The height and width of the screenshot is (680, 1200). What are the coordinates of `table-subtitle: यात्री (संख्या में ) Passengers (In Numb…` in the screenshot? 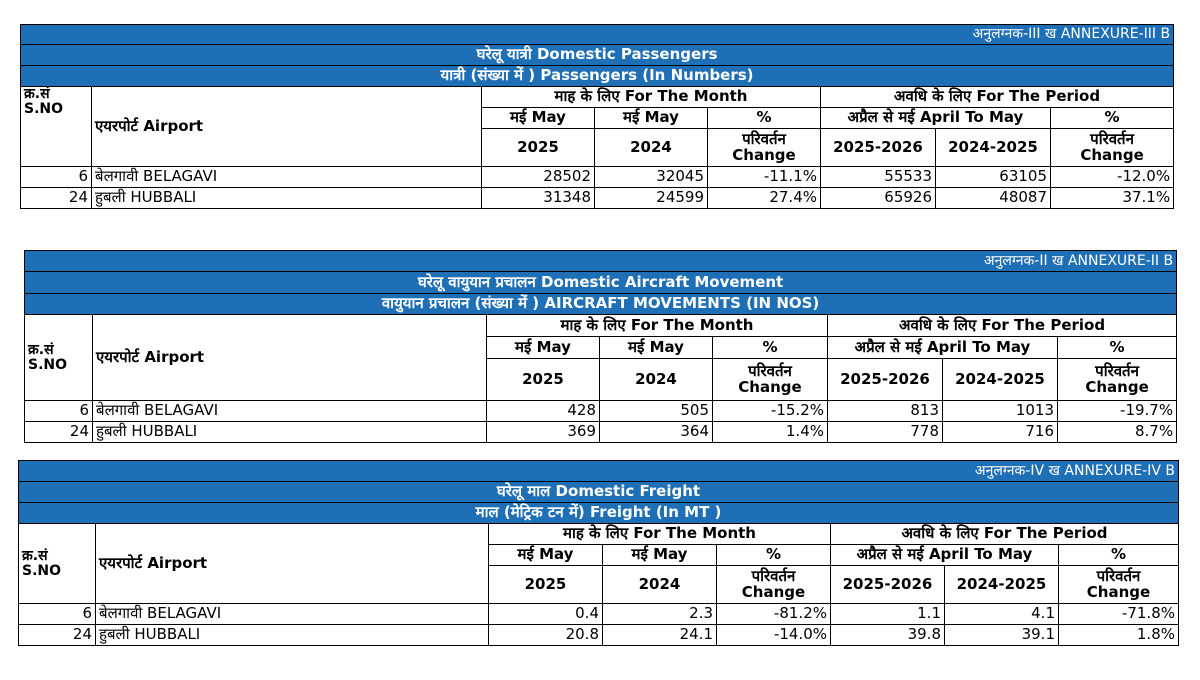 It's located at (597, 76).